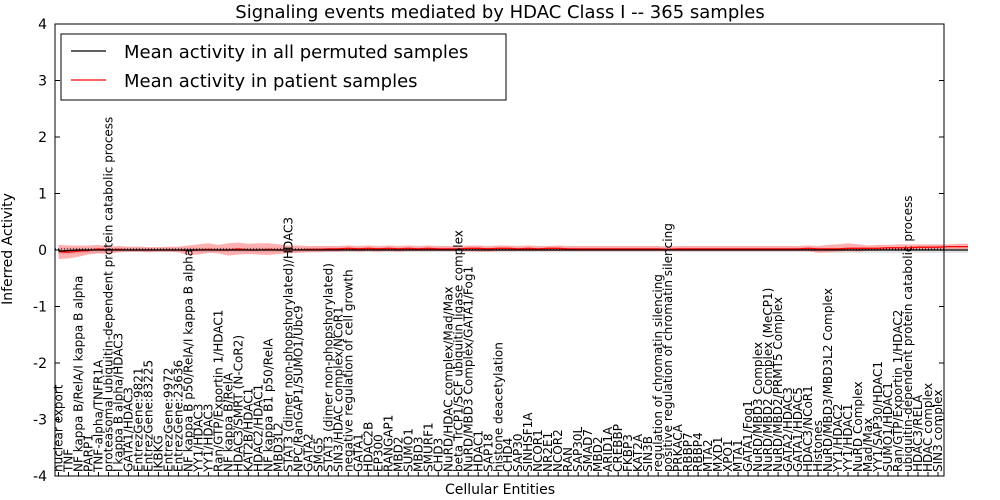 The height and width of the screenshot is (500, 1000). I want to click on legend-label-patient: Mean activity in patient samples, so click(271, 81).